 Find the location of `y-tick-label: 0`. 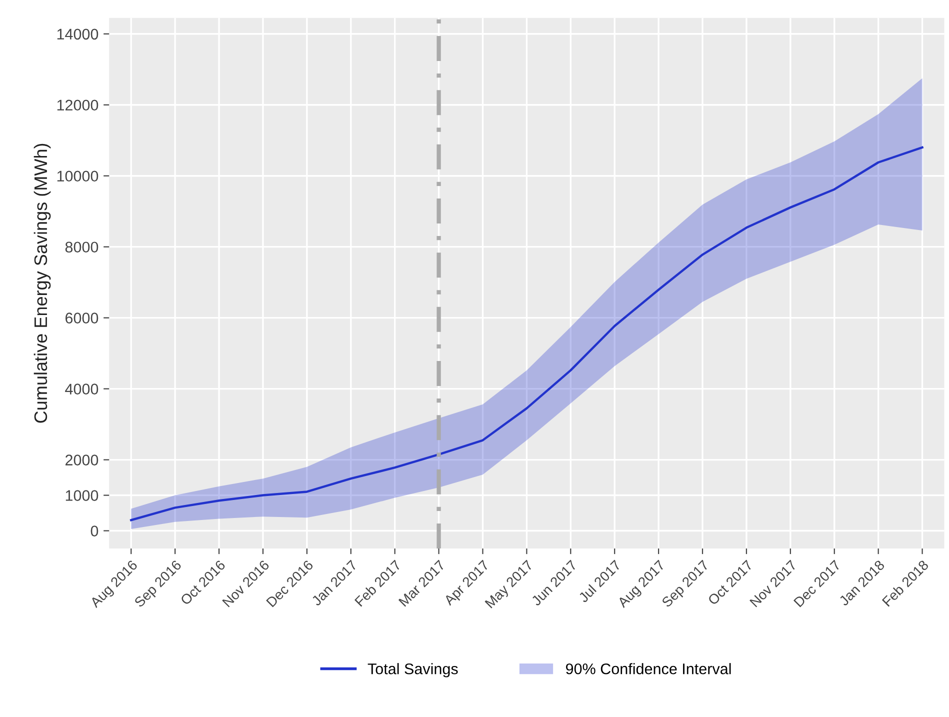

y-tick-label: 0 is located at coordinates (94, 531).